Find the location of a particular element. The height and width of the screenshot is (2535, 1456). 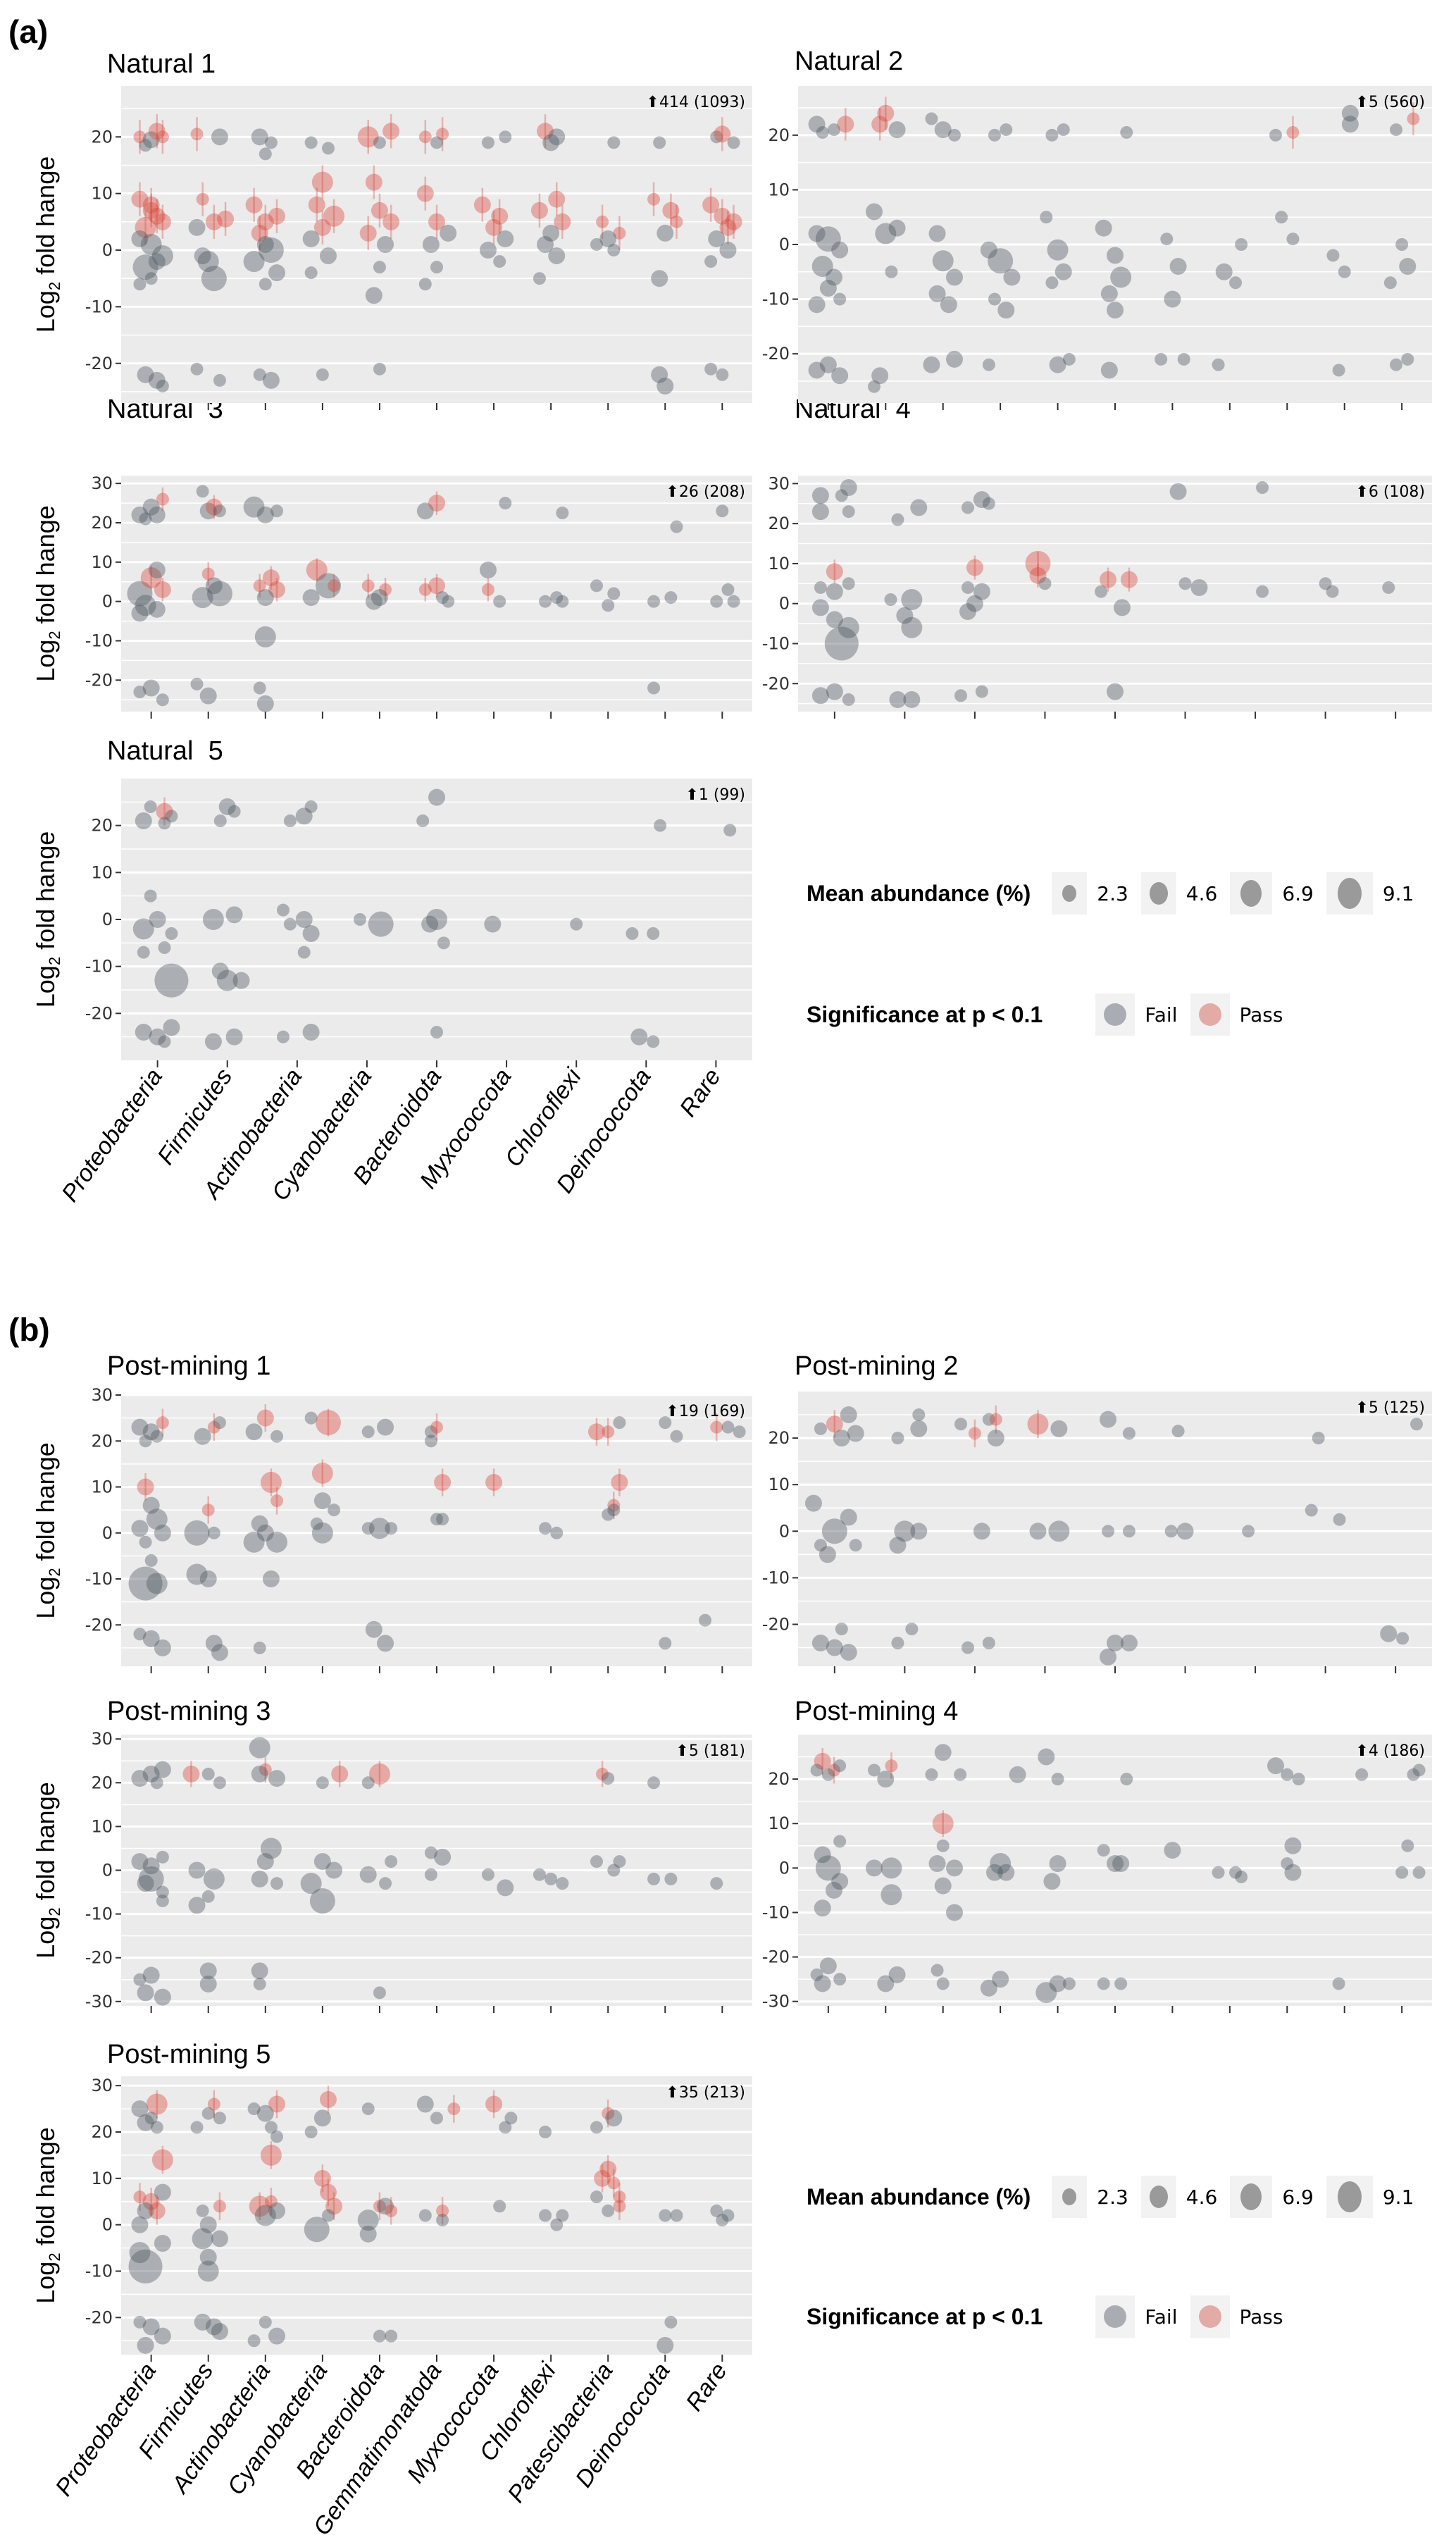

y-axis-title-subscript: 2 is located at coordinates (54, 2257).